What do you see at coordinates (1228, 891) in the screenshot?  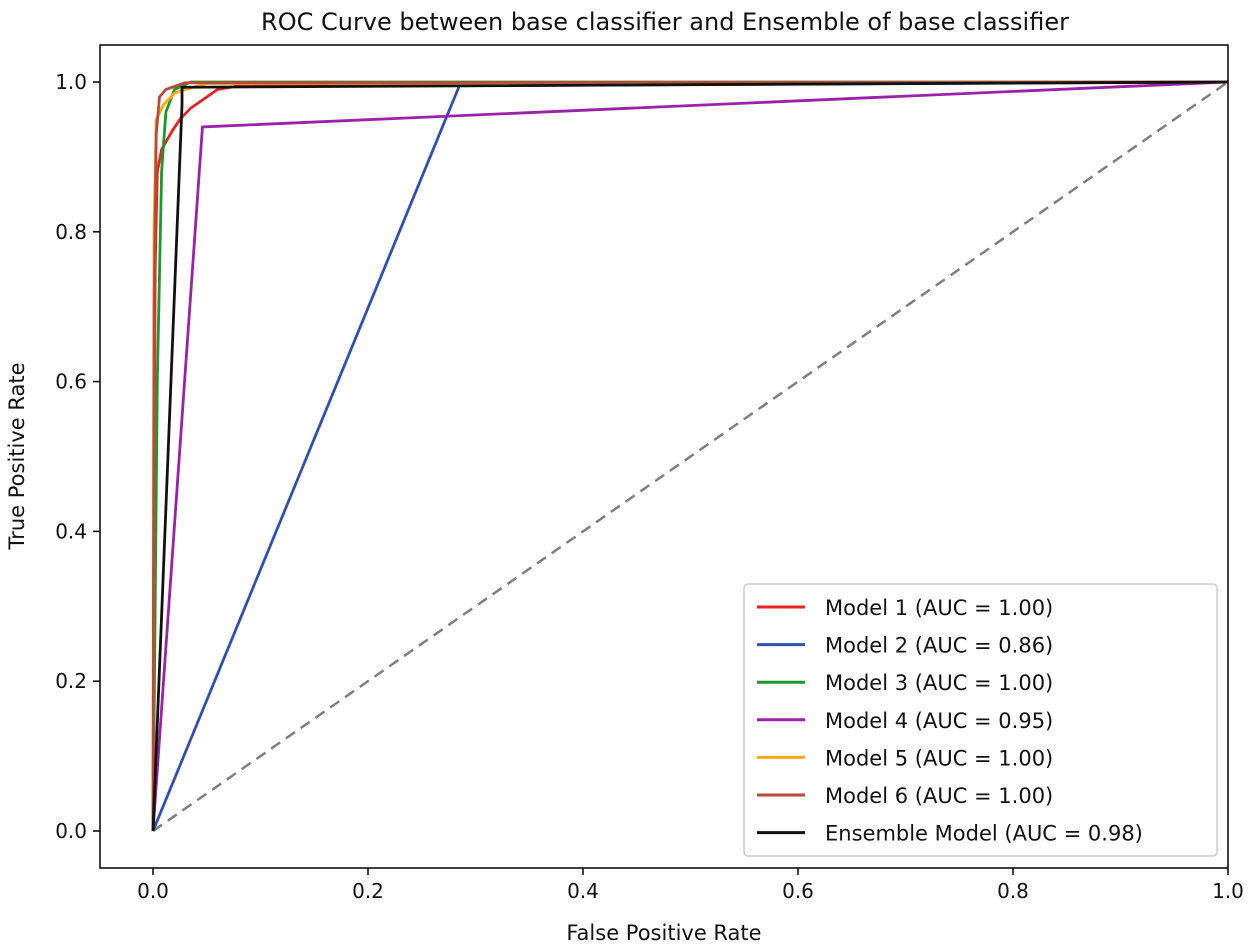 I see `x-tick-label: 1.0` at bounding box center [1228, 891].